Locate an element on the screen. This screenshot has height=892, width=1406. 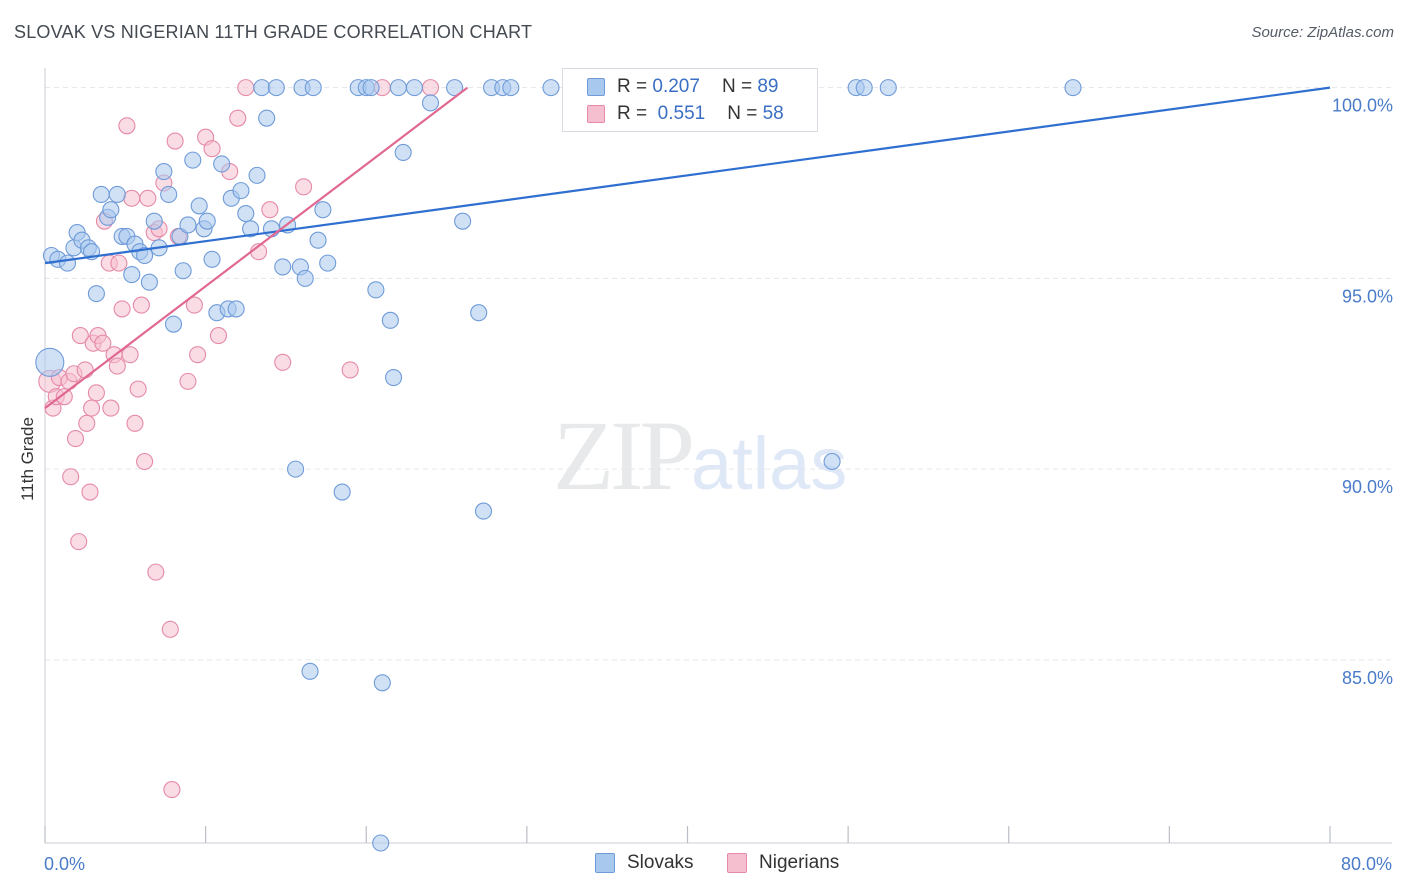
y-tick-label: 90.0% is located at coordinates (1367, 487).